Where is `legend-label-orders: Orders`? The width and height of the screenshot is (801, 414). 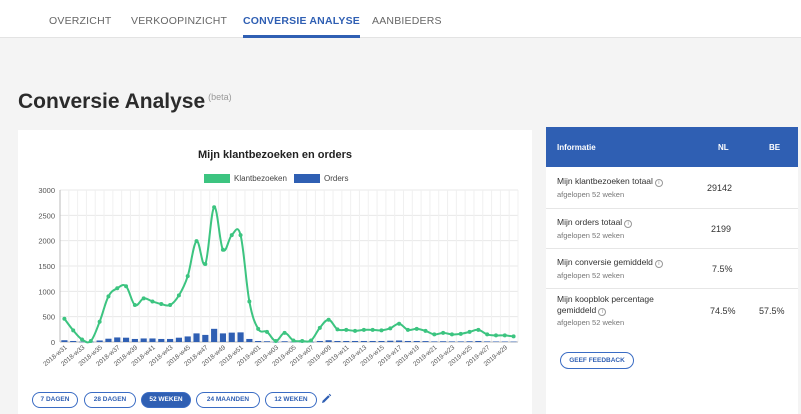 legend-label-orders: Orders is located at coordinates (336, 178).